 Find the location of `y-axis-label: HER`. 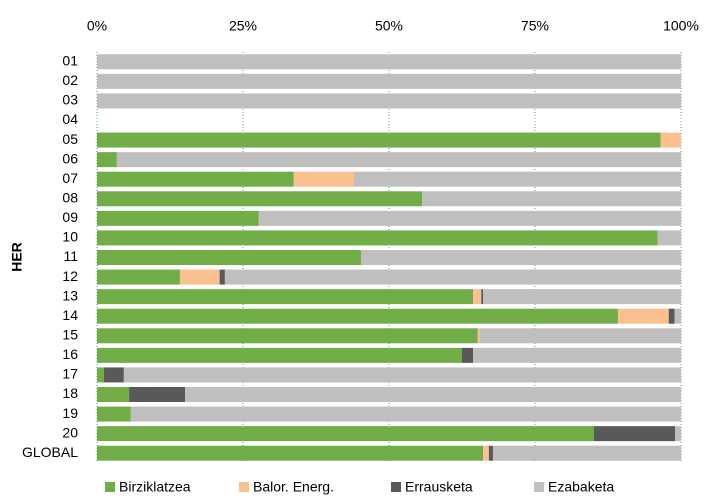

y-axis-label: HER is located at coordinates (17, 257).